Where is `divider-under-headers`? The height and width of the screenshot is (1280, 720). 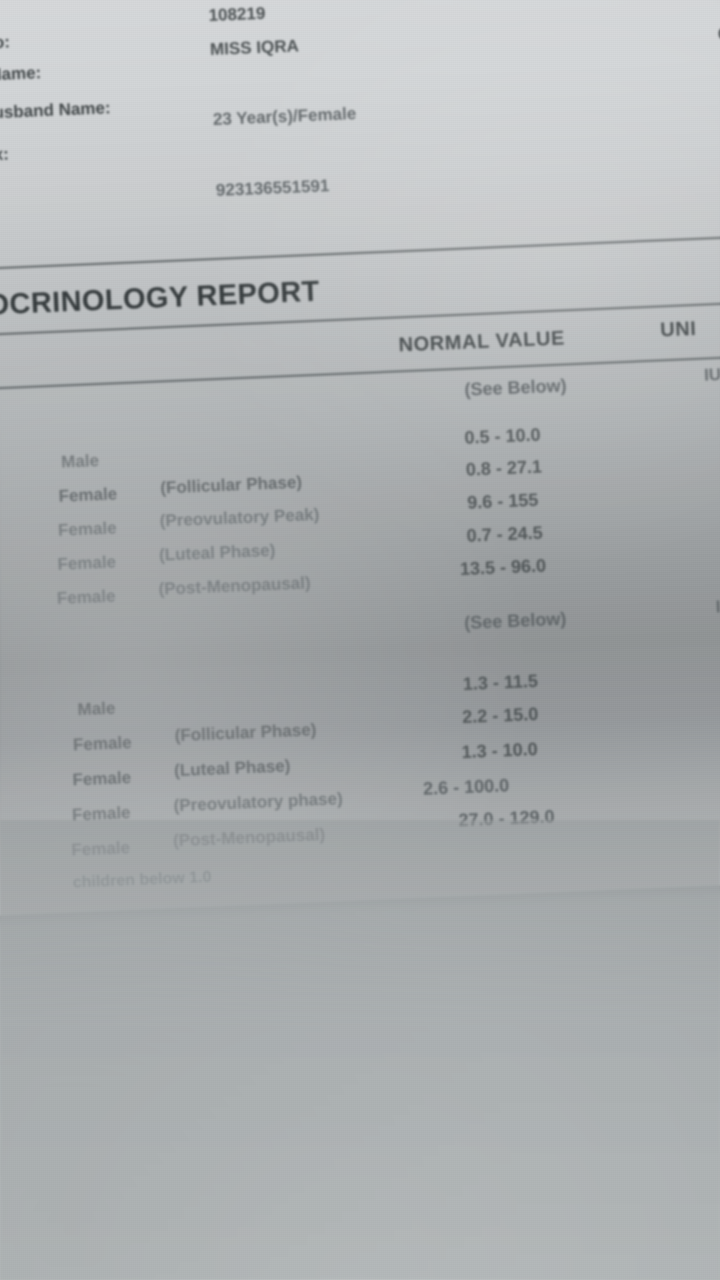
divider-under-headers is located at coordinates (360, 373).